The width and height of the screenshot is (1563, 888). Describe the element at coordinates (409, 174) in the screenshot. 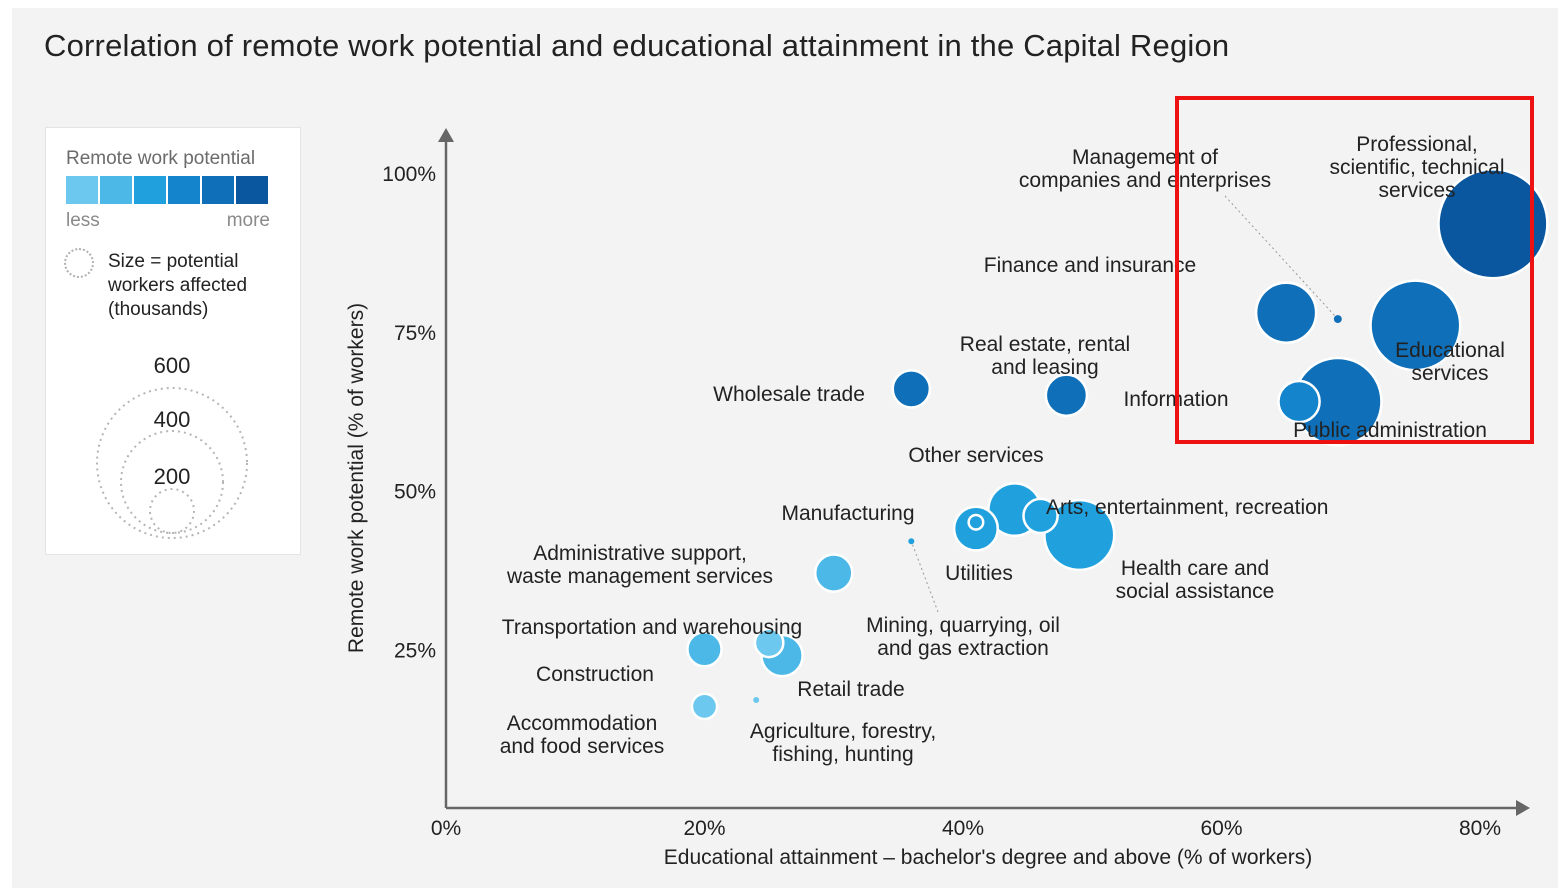

I see `y-tick-label: 100%` at that location.